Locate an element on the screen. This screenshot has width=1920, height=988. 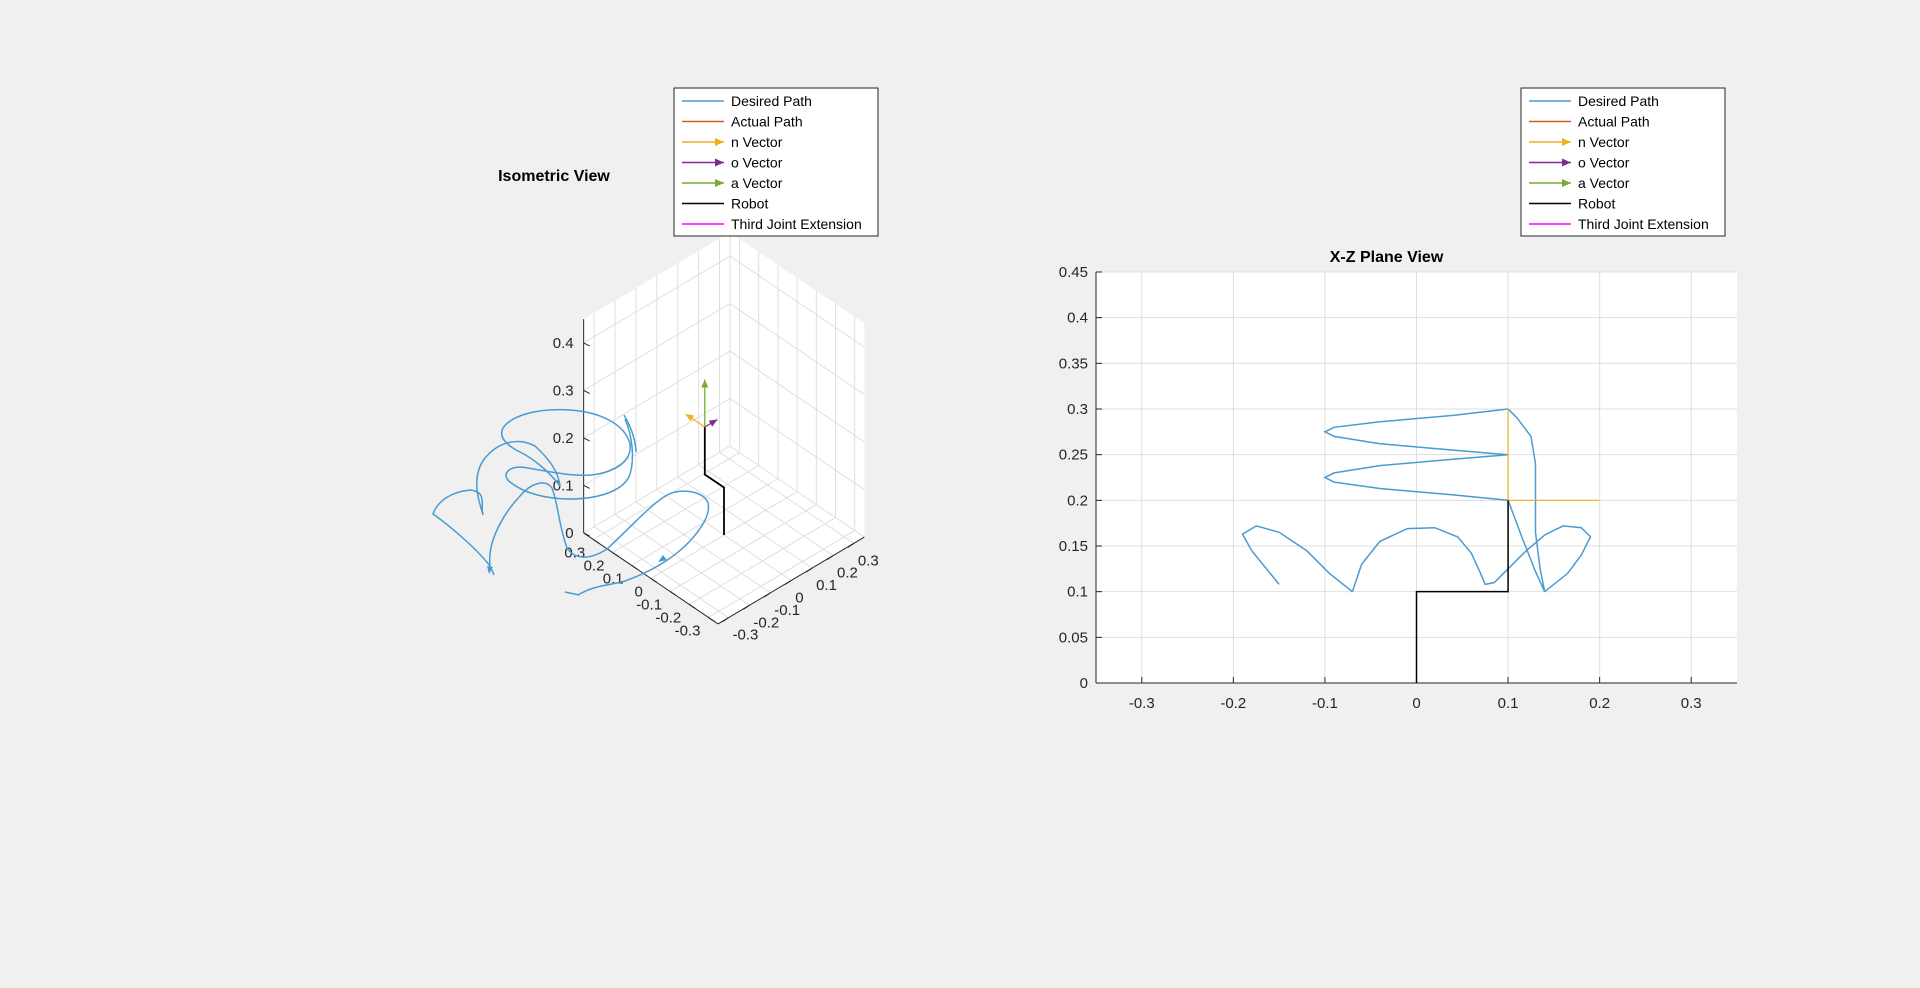
y-tick-label: 0.1 is located at coordinates (1077, 592).